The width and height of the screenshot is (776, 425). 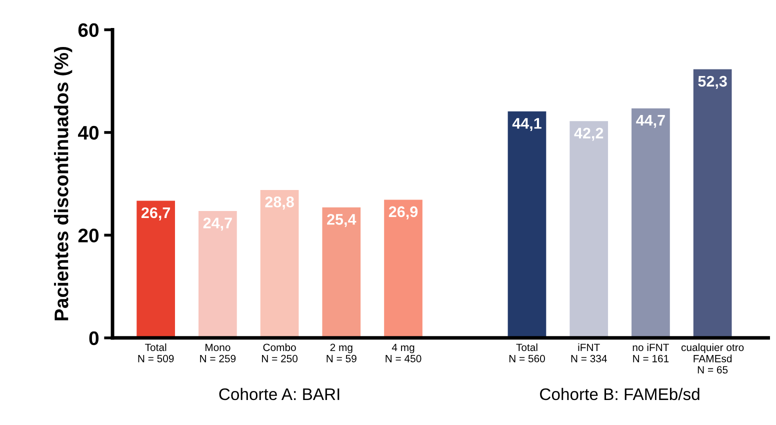 I want to click on y-tick-label: 40, so click(x=88, y=133).